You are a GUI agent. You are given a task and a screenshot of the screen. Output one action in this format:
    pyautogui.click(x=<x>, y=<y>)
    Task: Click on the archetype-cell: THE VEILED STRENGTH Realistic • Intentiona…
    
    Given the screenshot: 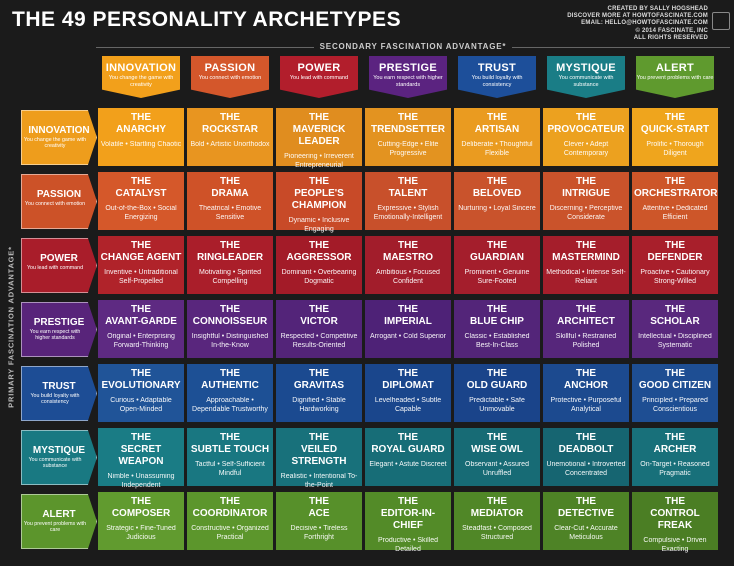 What is the action you would take?
    pyautogui.click(x=319, y=458)
    